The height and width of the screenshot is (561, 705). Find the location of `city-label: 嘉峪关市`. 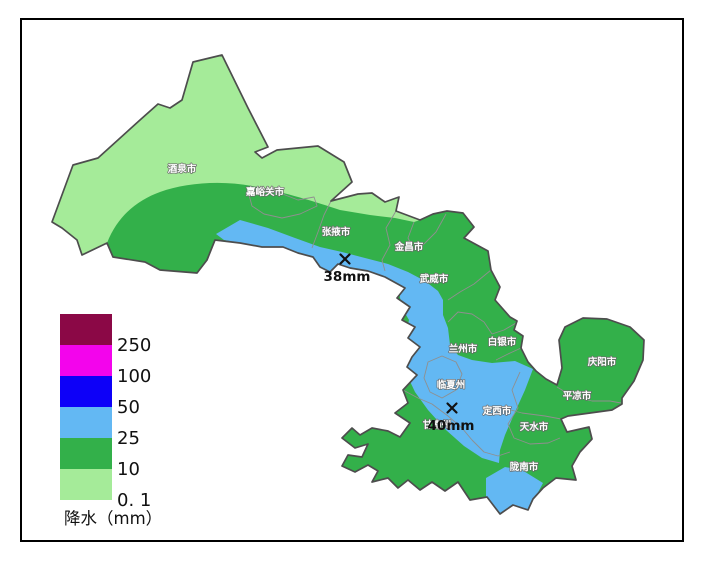

city-label: 嘉峪关市 is located at coordinates (265, 192).